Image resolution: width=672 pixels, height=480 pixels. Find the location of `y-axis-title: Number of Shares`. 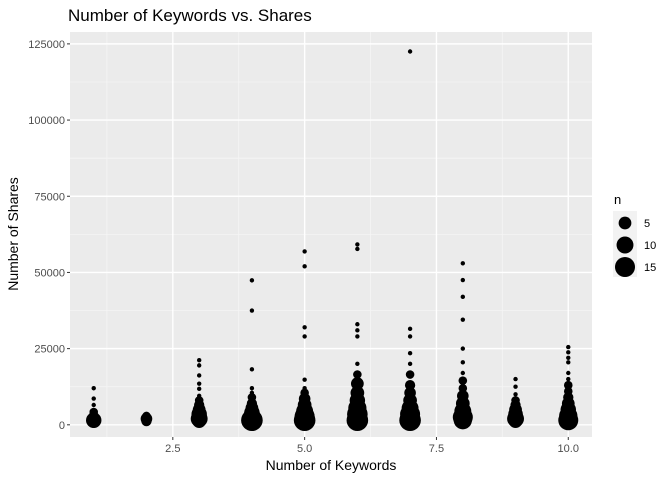

y-axis-title: Number of Shares is located at coordinates (13, 234).